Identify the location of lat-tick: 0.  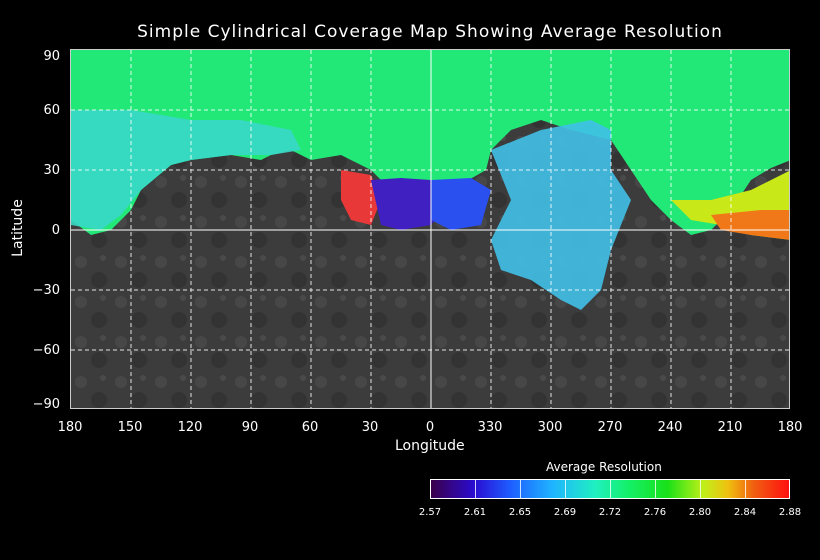
(55, 230).